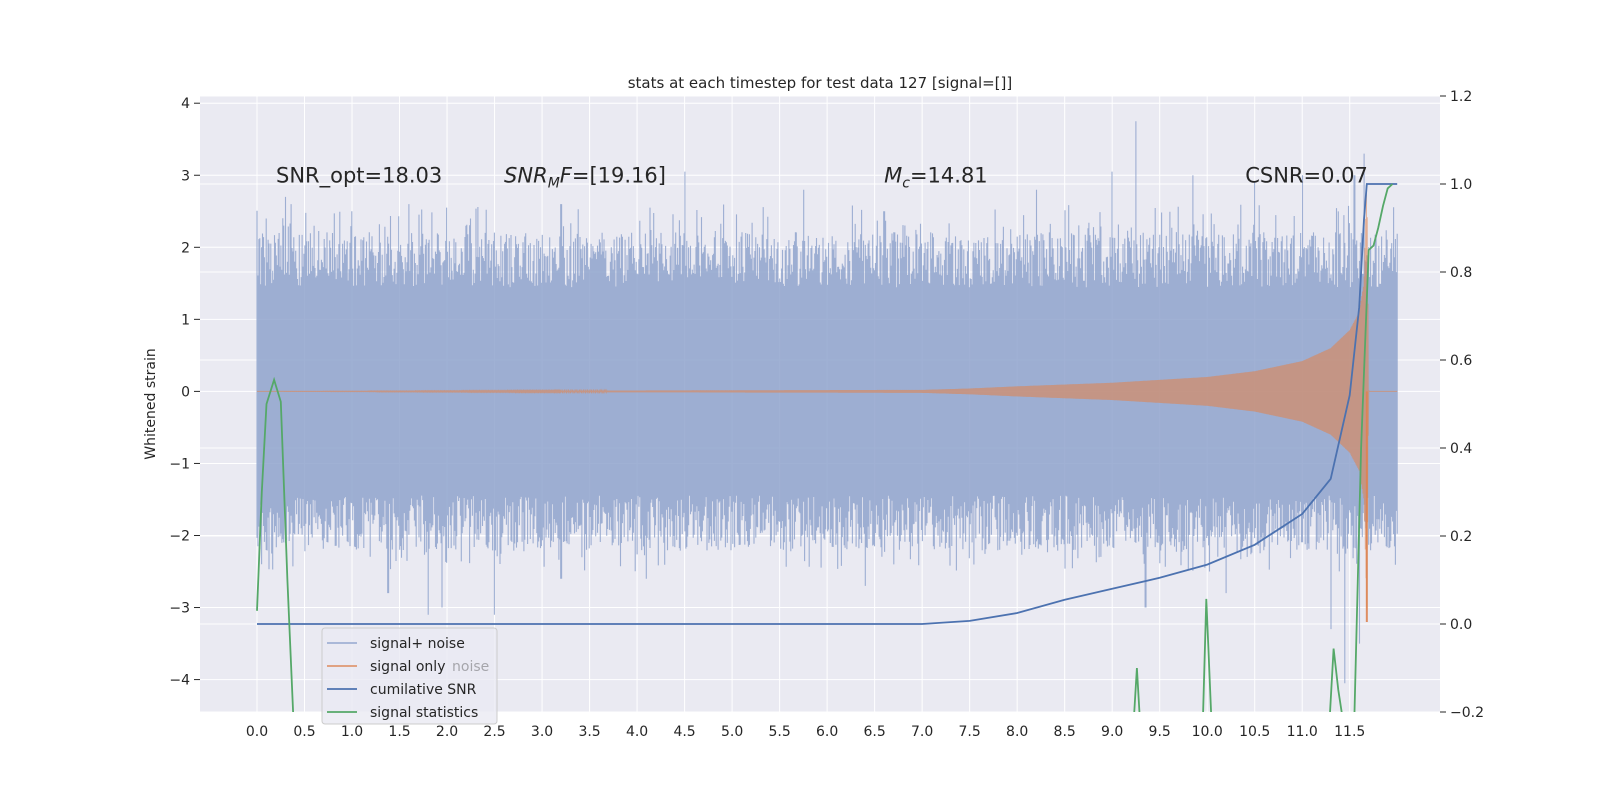 The image size is (1600, 800). What do you see at coordinates (1112, 732) in the screenshot?
I see `x-tick-label: 9.0` at bounding box center [1112, 732].